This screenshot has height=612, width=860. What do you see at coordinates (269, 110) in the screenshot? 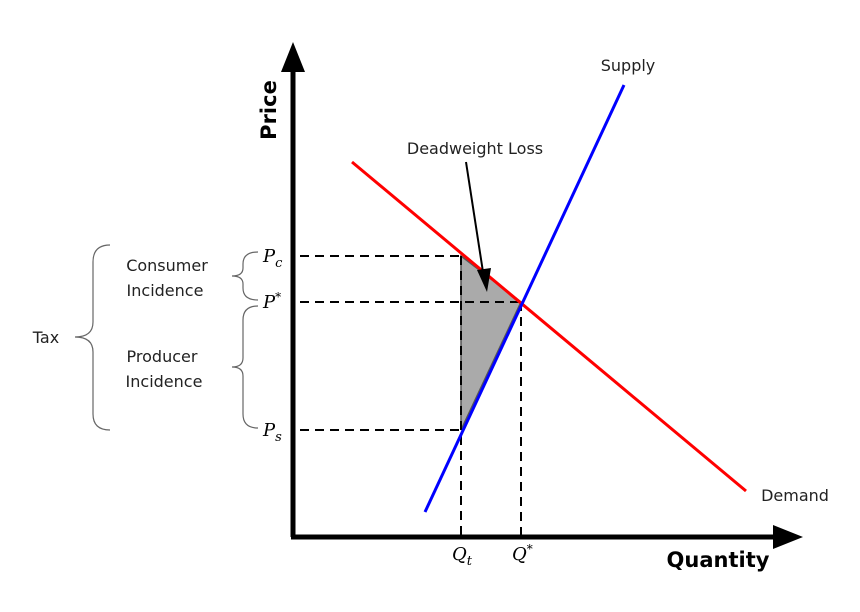
I see `y-axis-label: Price` at bounding box center [269, 110].